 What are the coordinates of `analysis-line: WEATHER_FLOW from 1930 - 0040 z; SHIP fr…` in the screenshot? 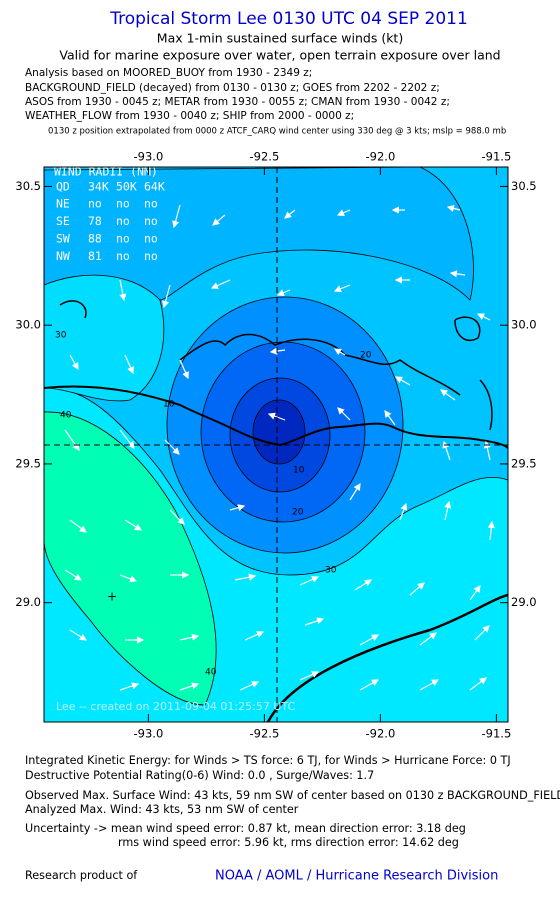 It's located at (189, 116).